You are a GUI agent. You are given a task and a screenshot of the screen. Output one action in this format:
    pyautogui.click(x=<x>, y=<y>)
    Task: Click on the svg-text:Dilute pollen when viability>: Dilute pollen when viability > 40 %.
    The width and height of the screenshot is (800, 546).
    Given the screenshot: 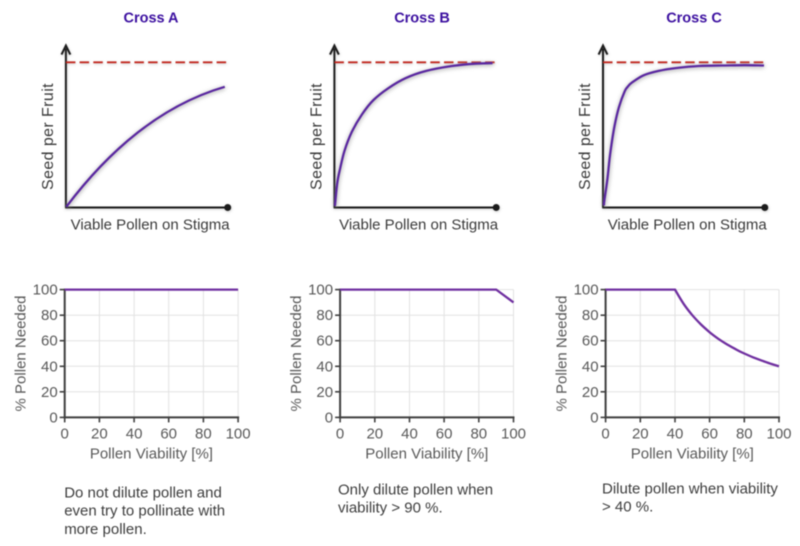 What is the action you would take?
    pyautogui.click(x=690, y=497)
    